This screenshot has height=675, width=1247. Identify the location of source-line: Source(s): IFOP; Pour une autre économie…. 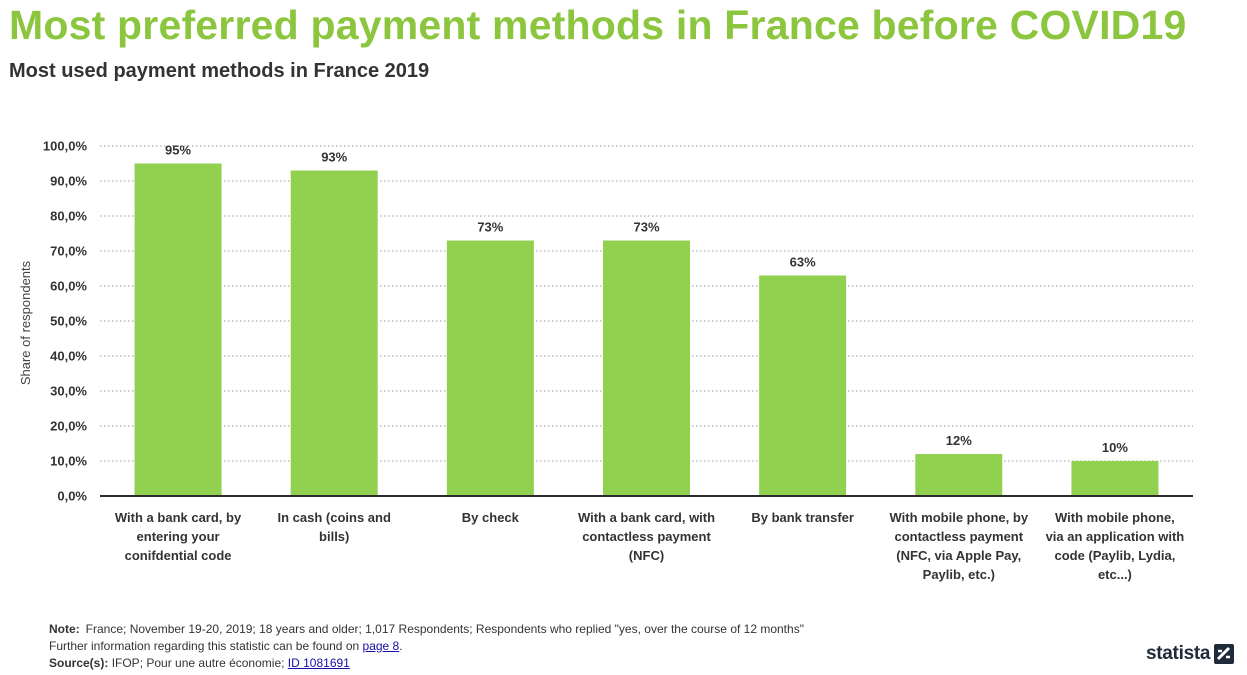
(426, 663).